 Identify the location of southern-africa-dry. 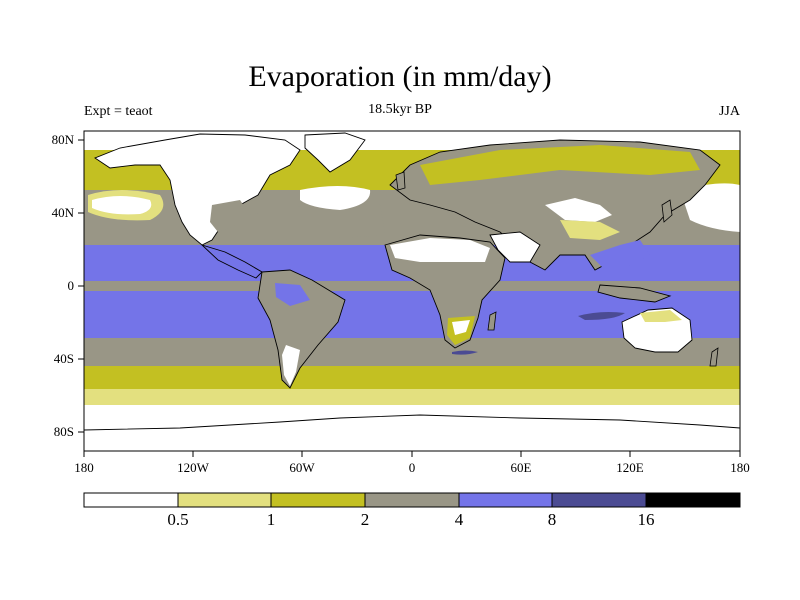
(461, 327).